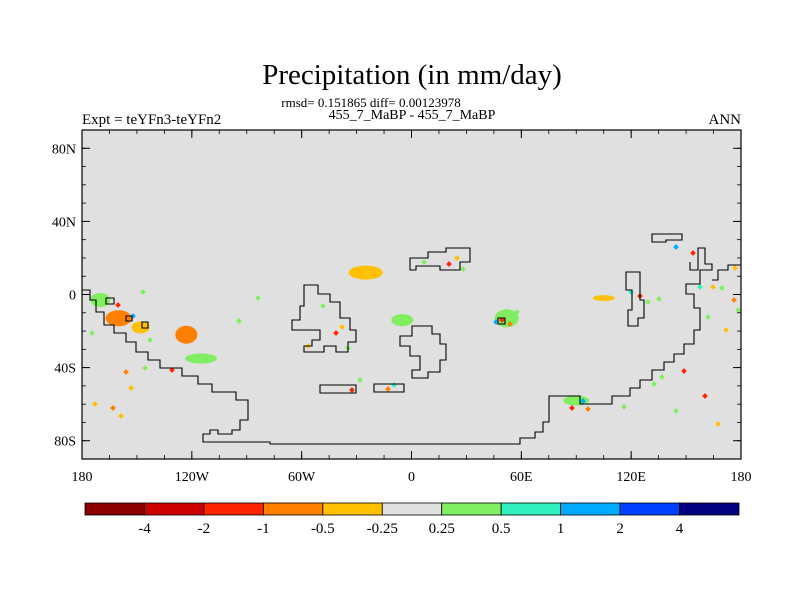  Describe the element at coordinates (370, 102) in the screenshot. I see `stats-line: rmsd= 0.151865 diff= 0.00123978` at that location.